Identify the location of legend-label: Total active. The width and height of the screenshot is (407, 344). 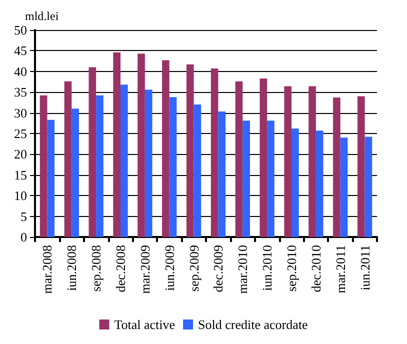
(145, 324).